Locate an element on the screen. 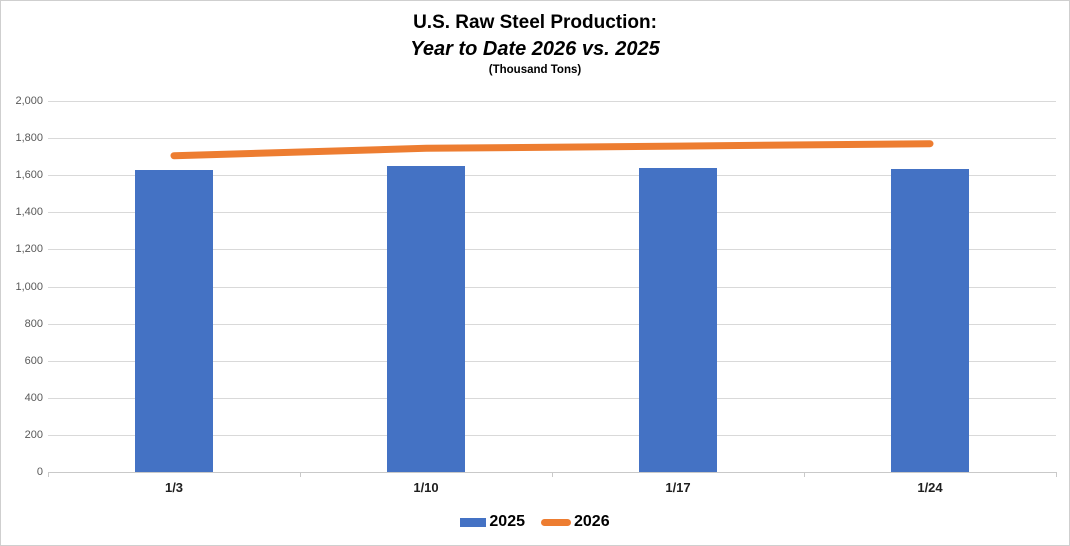 This screenshot has width=1070, height=546. legend-item-2025: 2025 is located at coordinates (492, 522).